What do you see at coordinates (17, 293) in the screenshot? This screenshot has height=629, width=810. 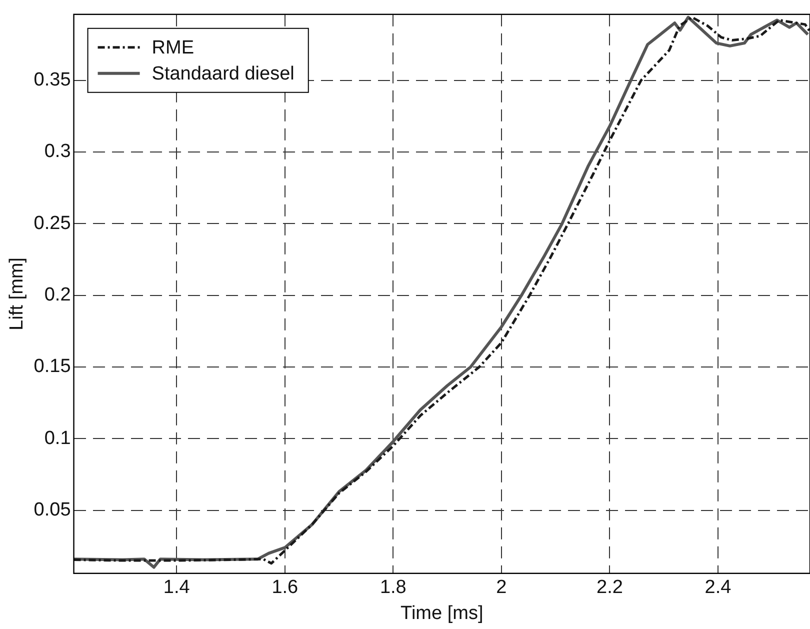 I see `y-axis-title: Lift [mm]` at bounding box center [17, 293].